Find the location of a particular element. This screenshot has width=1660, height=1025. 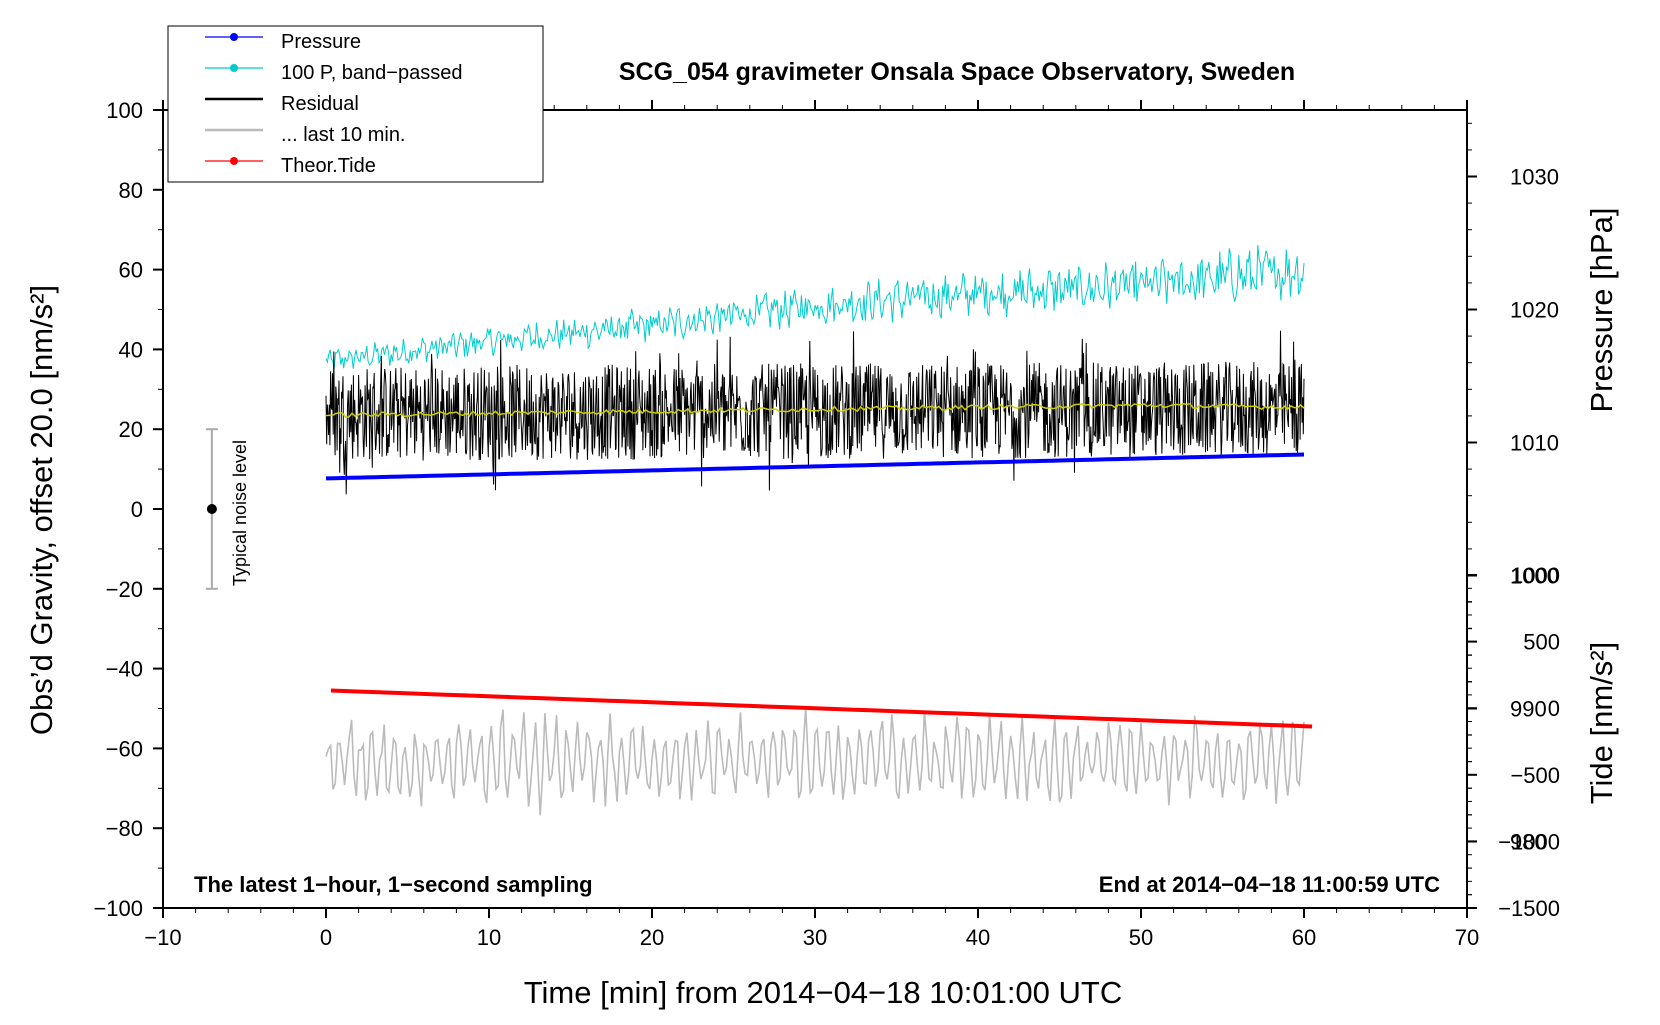

x-tick-label: 30 is located at coordinates (815, 937).